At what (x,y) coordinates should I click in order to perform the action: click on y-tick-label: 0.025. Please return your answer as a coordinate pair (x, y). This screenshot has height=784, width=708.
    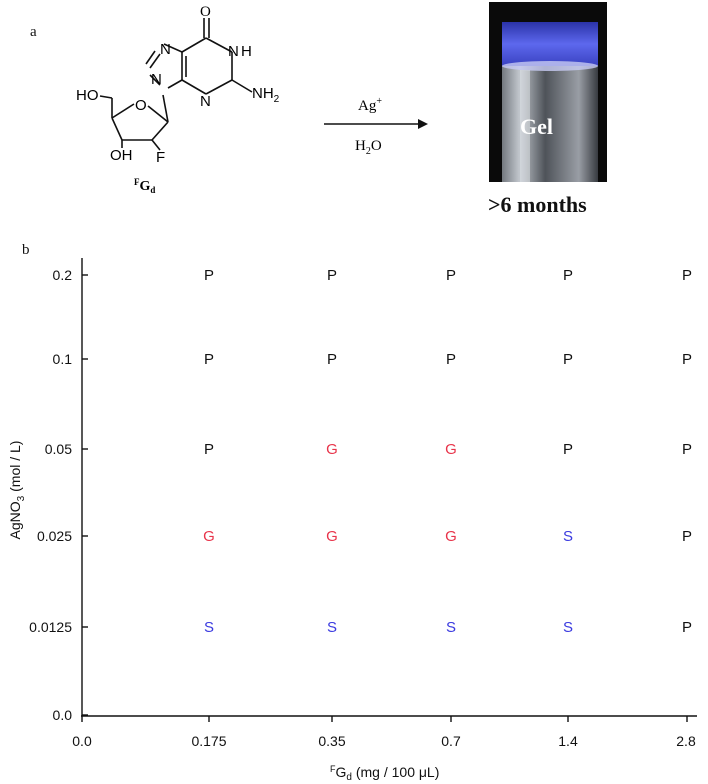
    Looking at the image, I should click on (54, 536).